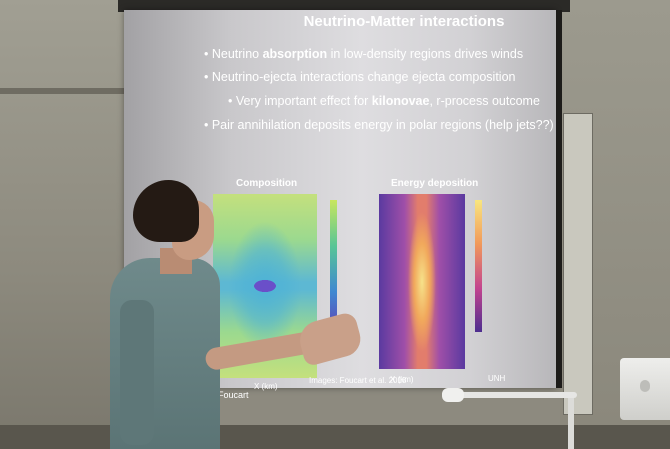 The height and width of the screenshot is (449, 670). Describe the element at coordinates (226, 395) in the screenshot. I see `presenter-caption: ois Foucart` at that location.